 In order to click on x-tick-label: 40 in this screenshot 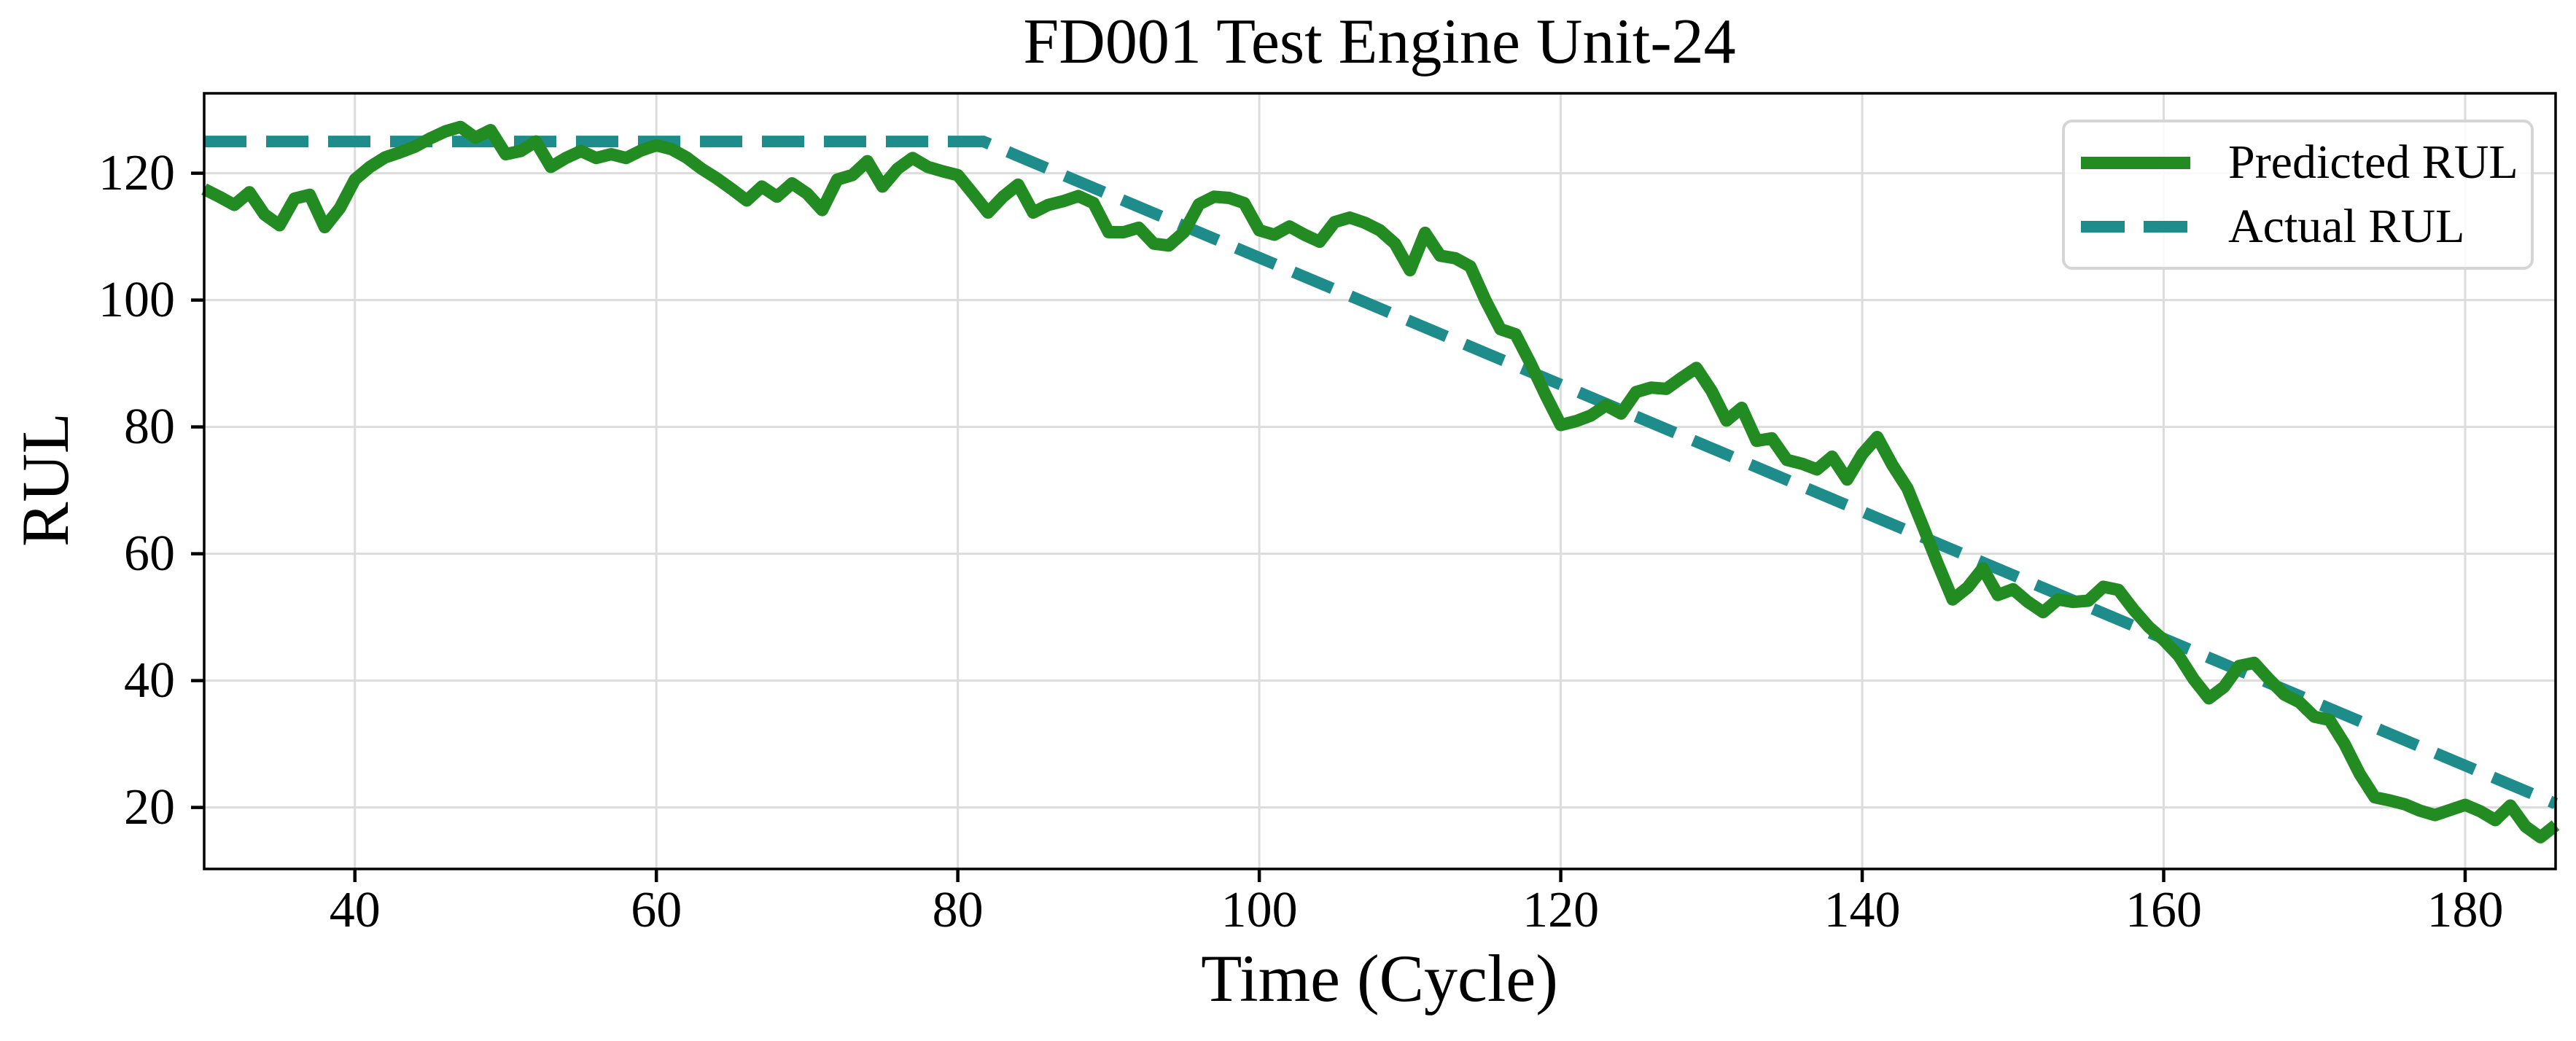, I will do `click(355, 910)`.